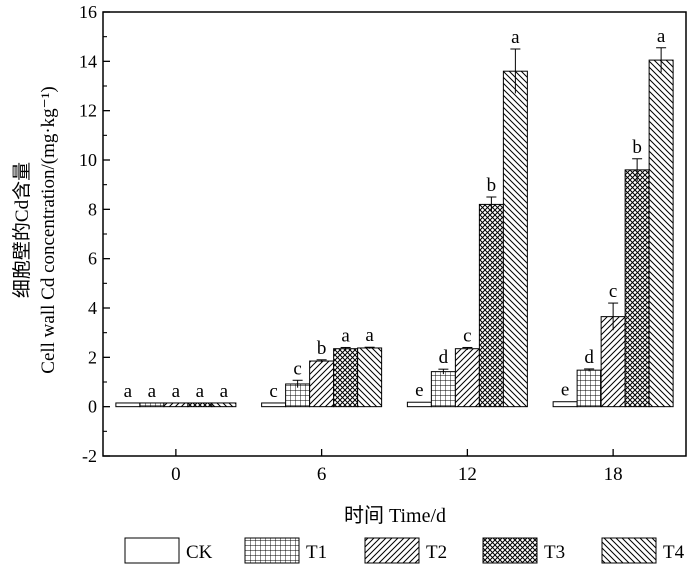 Image resolution: width=700 pixels, height=567 pixels. What do you see at coordinates (316, 552) in the screenshot?
I see `legend-label-t1: T1` at bounding box center [316, 552].